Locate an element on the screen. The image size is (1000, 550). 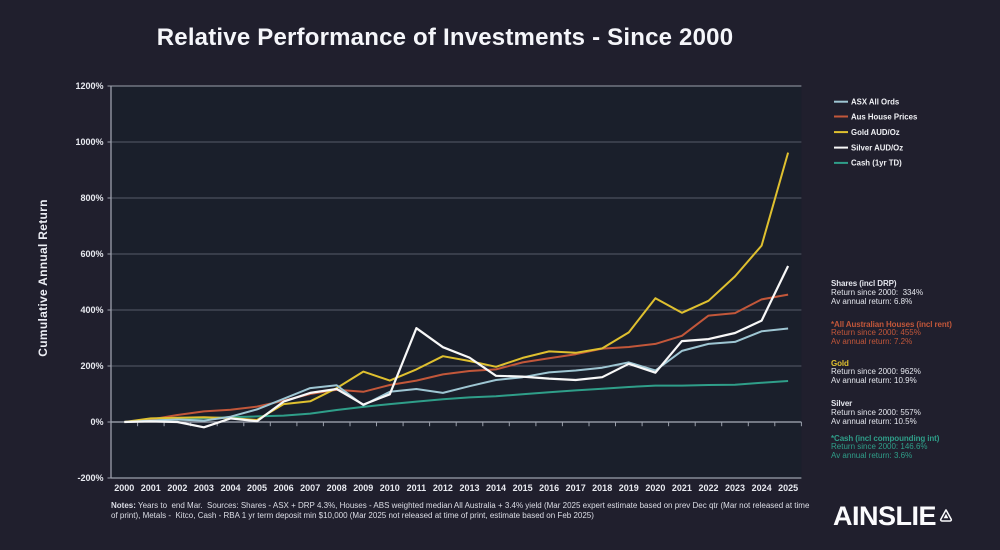
svg-text: 1000% is located at coordinates (89, 142).